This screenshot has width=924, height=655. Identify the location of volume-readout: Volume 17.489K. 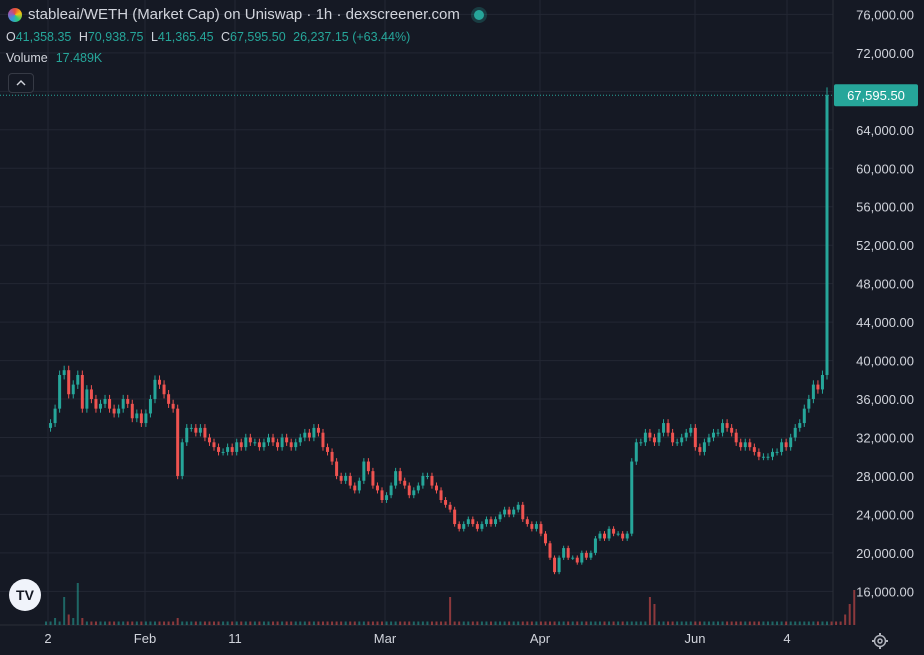
(54, 58).